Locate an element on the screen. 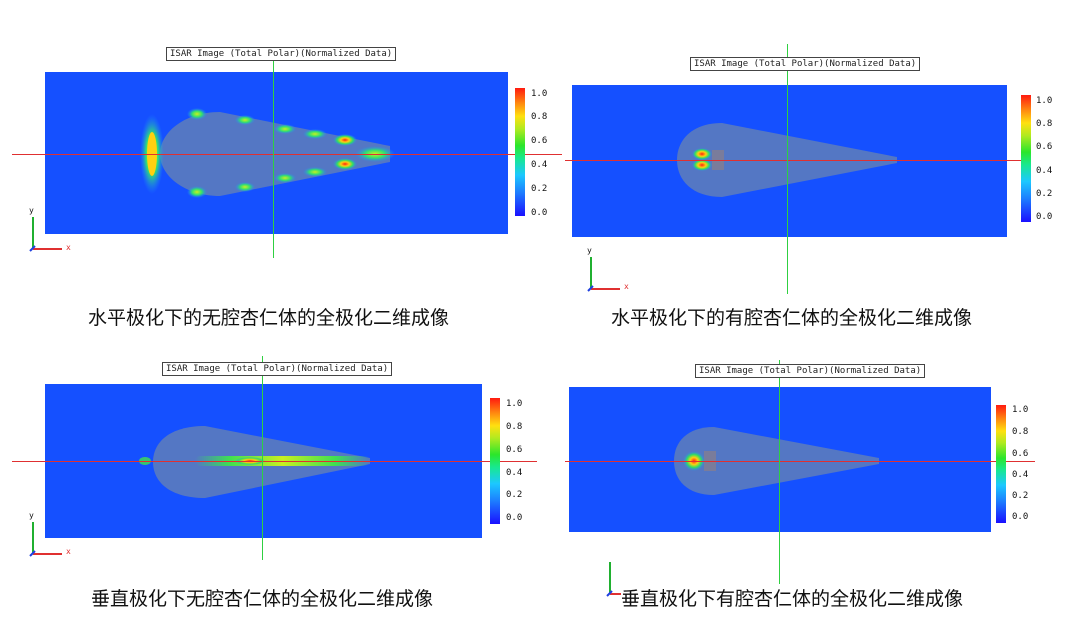  figure-caption: 水平极化下的无腔杏仁体的全极化二维成像 is located at coordinates (269, 318).